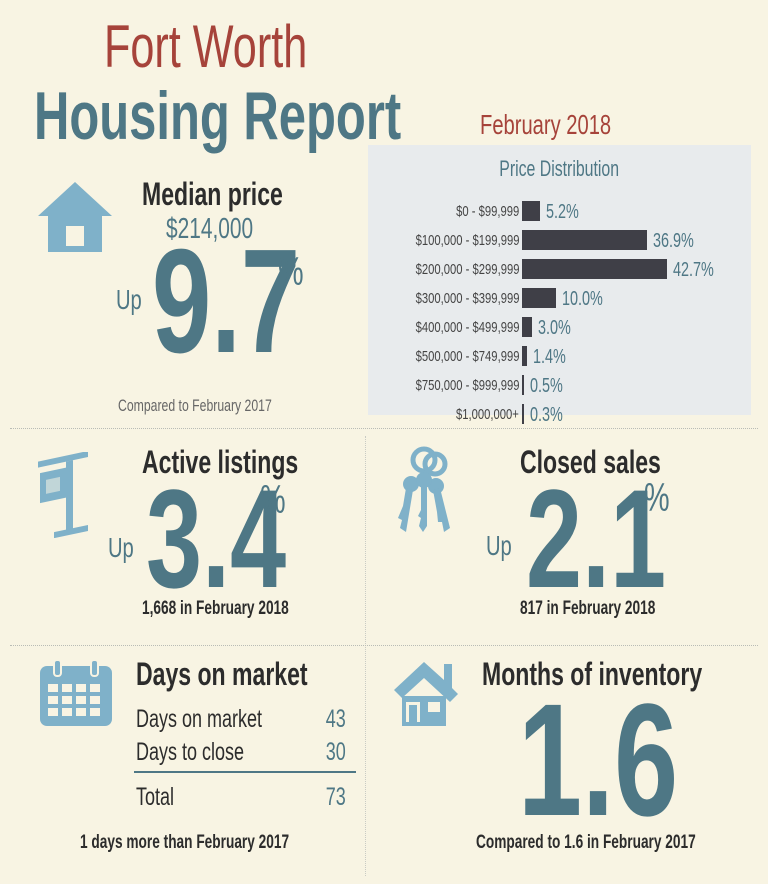  Describe the element at coordinates (467, 385) in the screenshot. I see `distribution-category-label: $750,000 - $999,999` at that location.